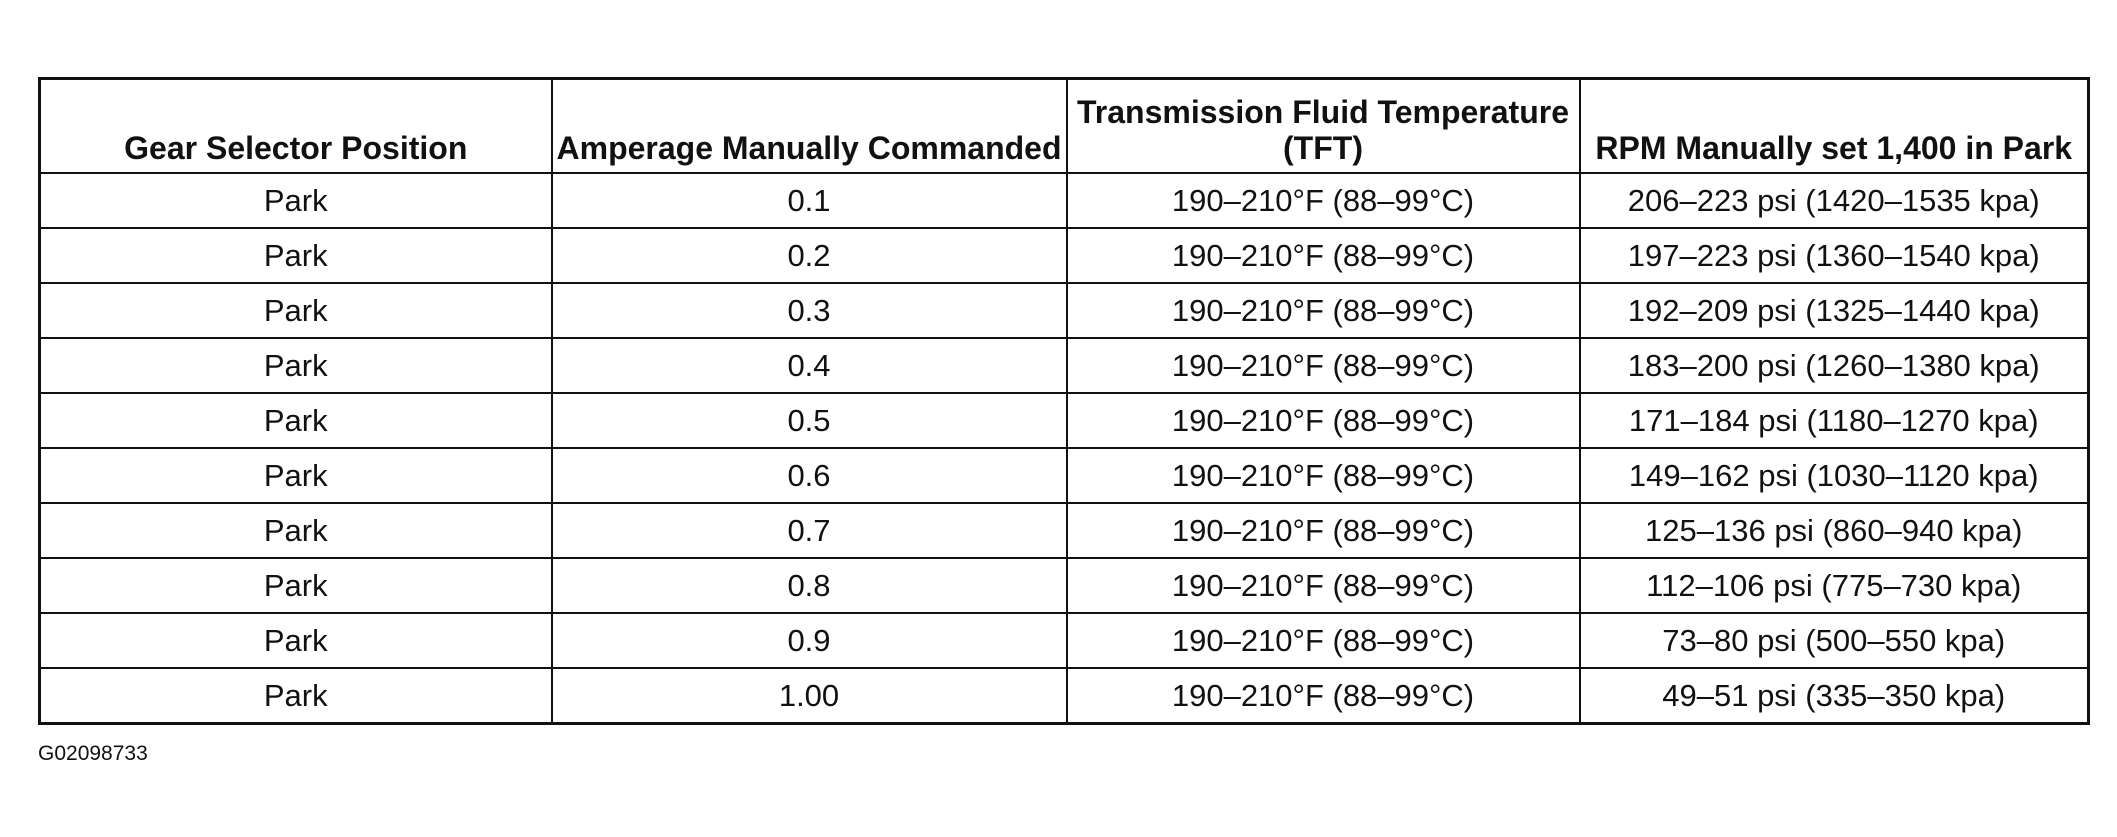 The image size is (2117, 837). I want to click on figure-id: G02098733, so click(93, 753).